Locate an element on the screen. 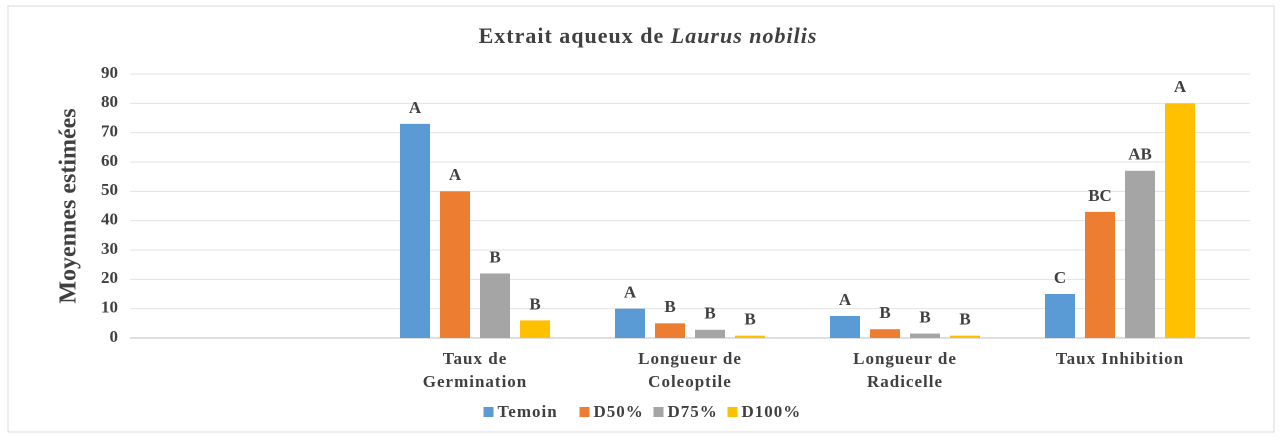 The width and height of the screenshot is (1284, 441). y-tick-label: 90 is located at coordinates (109, 72).